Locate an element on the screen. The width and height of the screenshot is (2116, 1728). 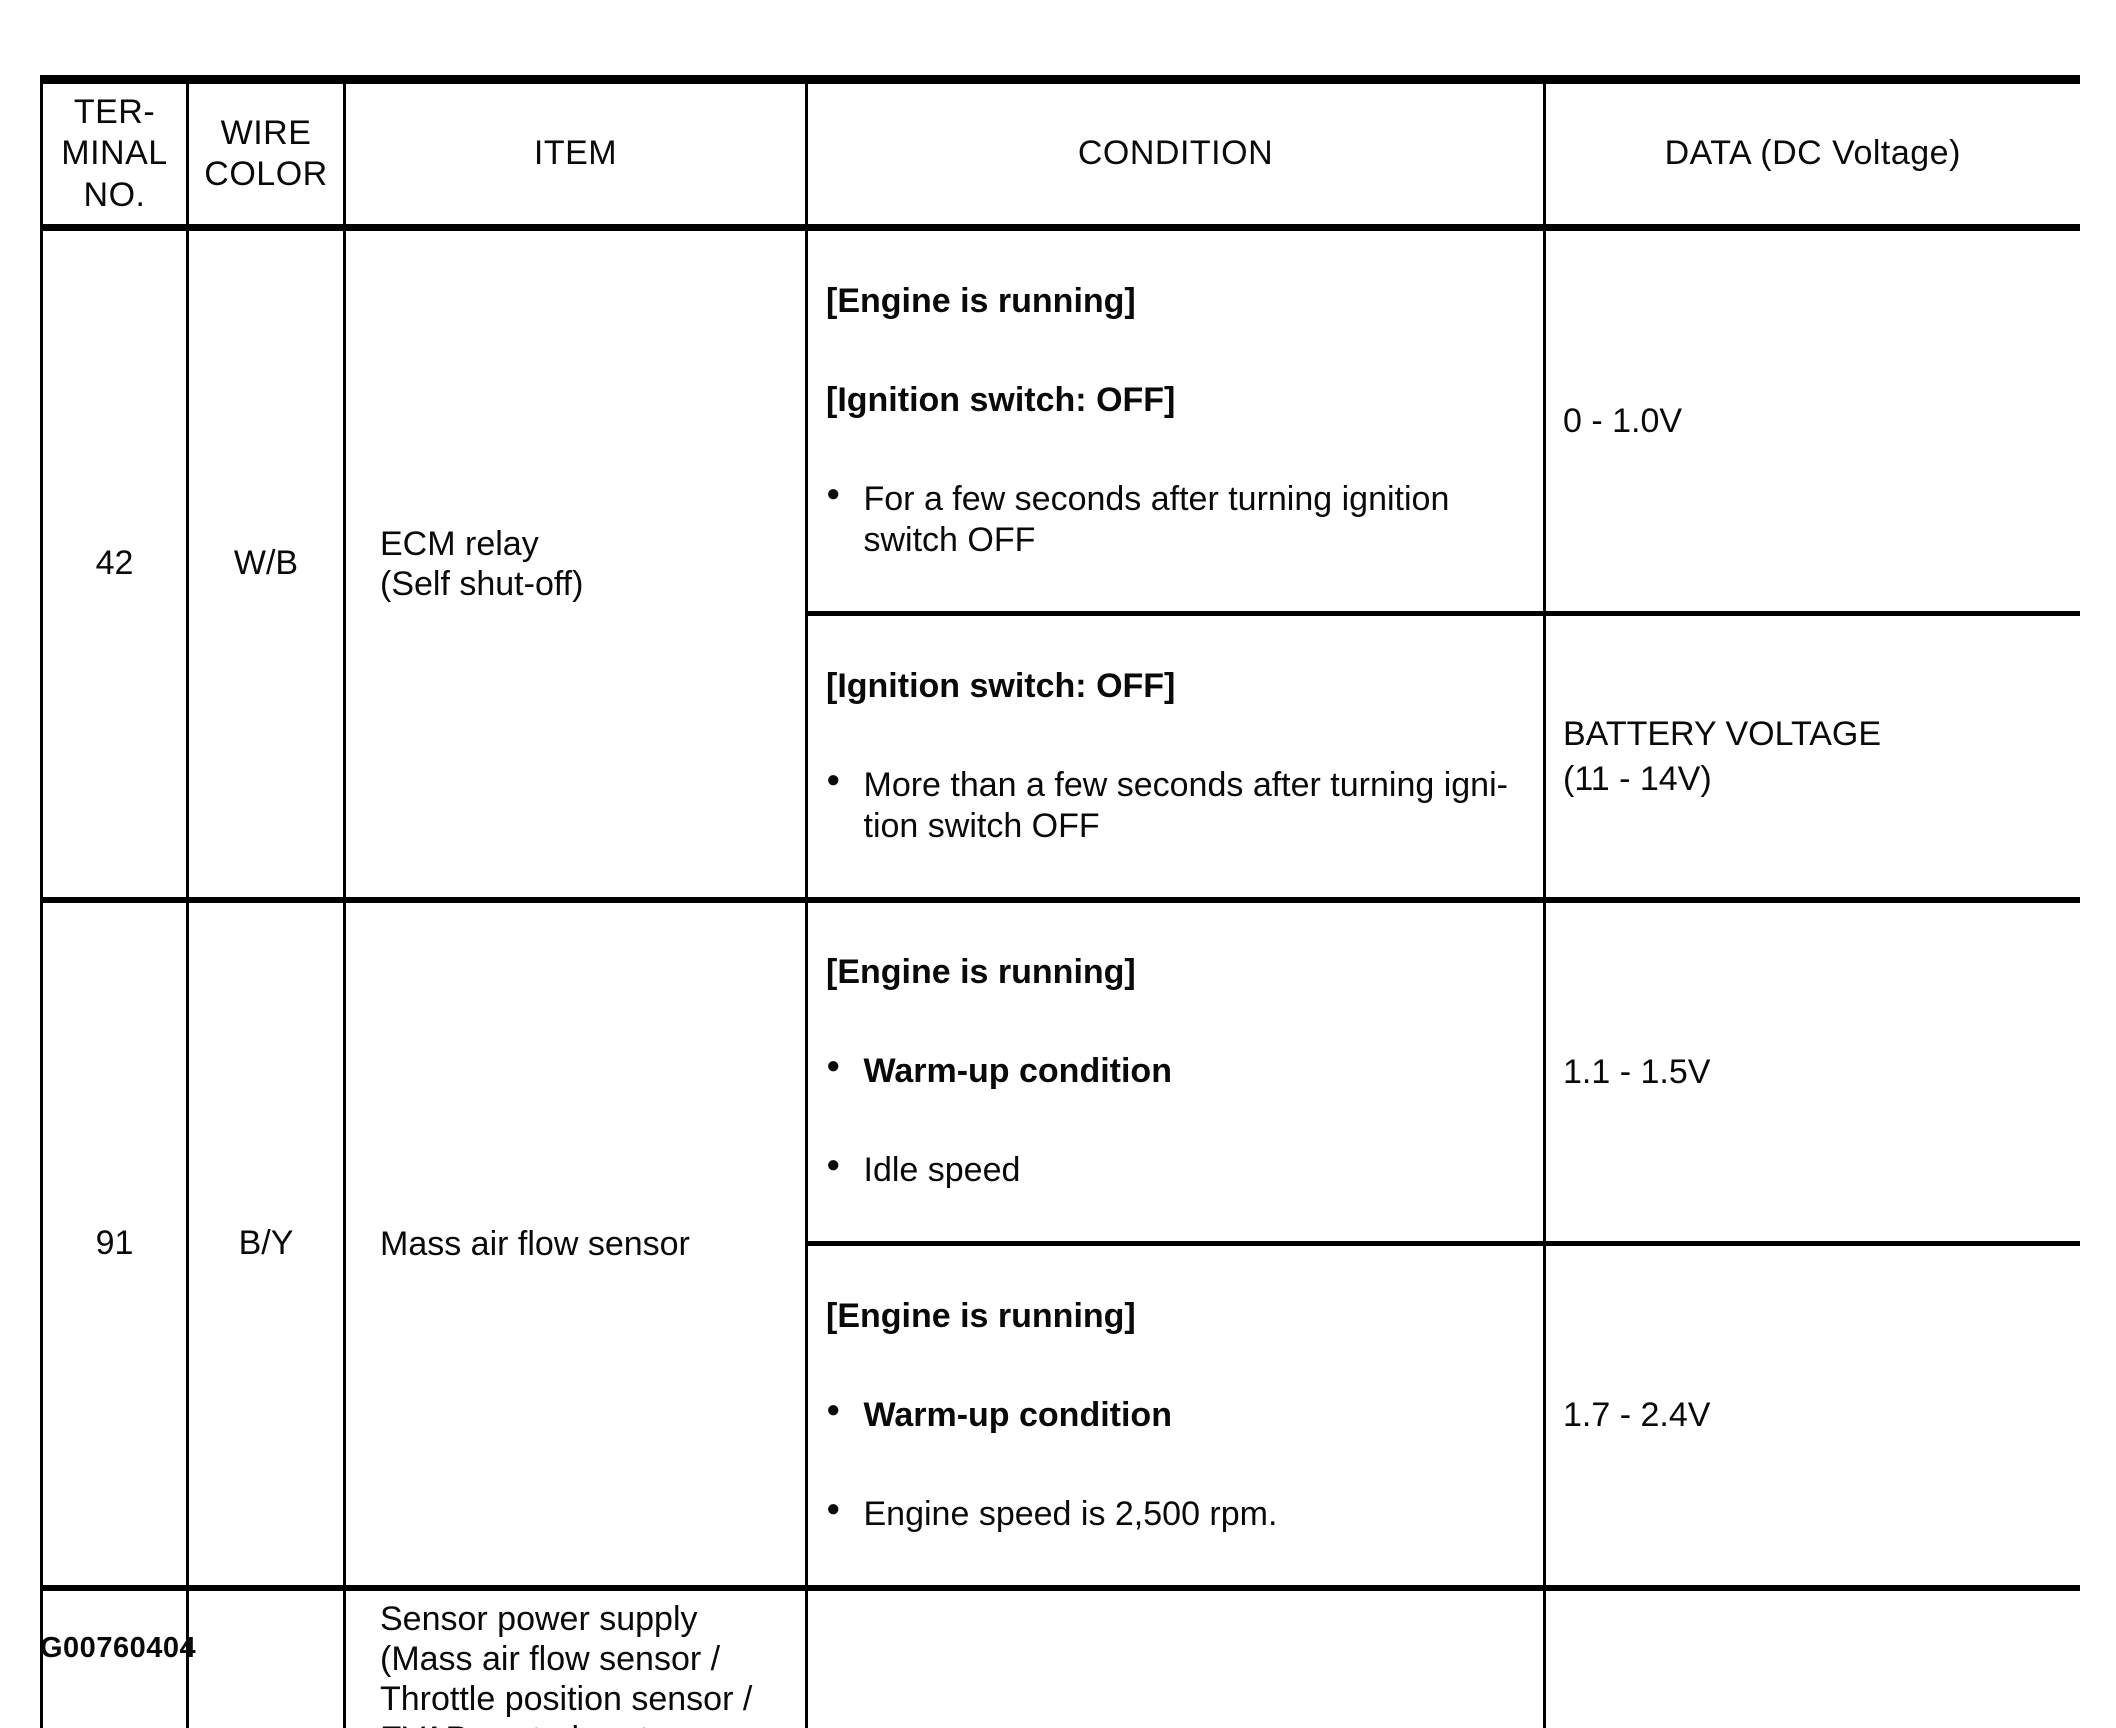
data-cell: Approximately 5V is located at coordinates (1812, 1656).